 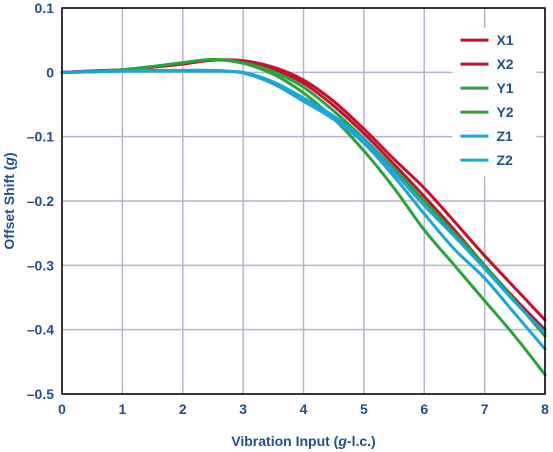 I want to click on x-tick-labels: 0 1 2 3 4 5 6 7 8, so click(x=303, y=409).